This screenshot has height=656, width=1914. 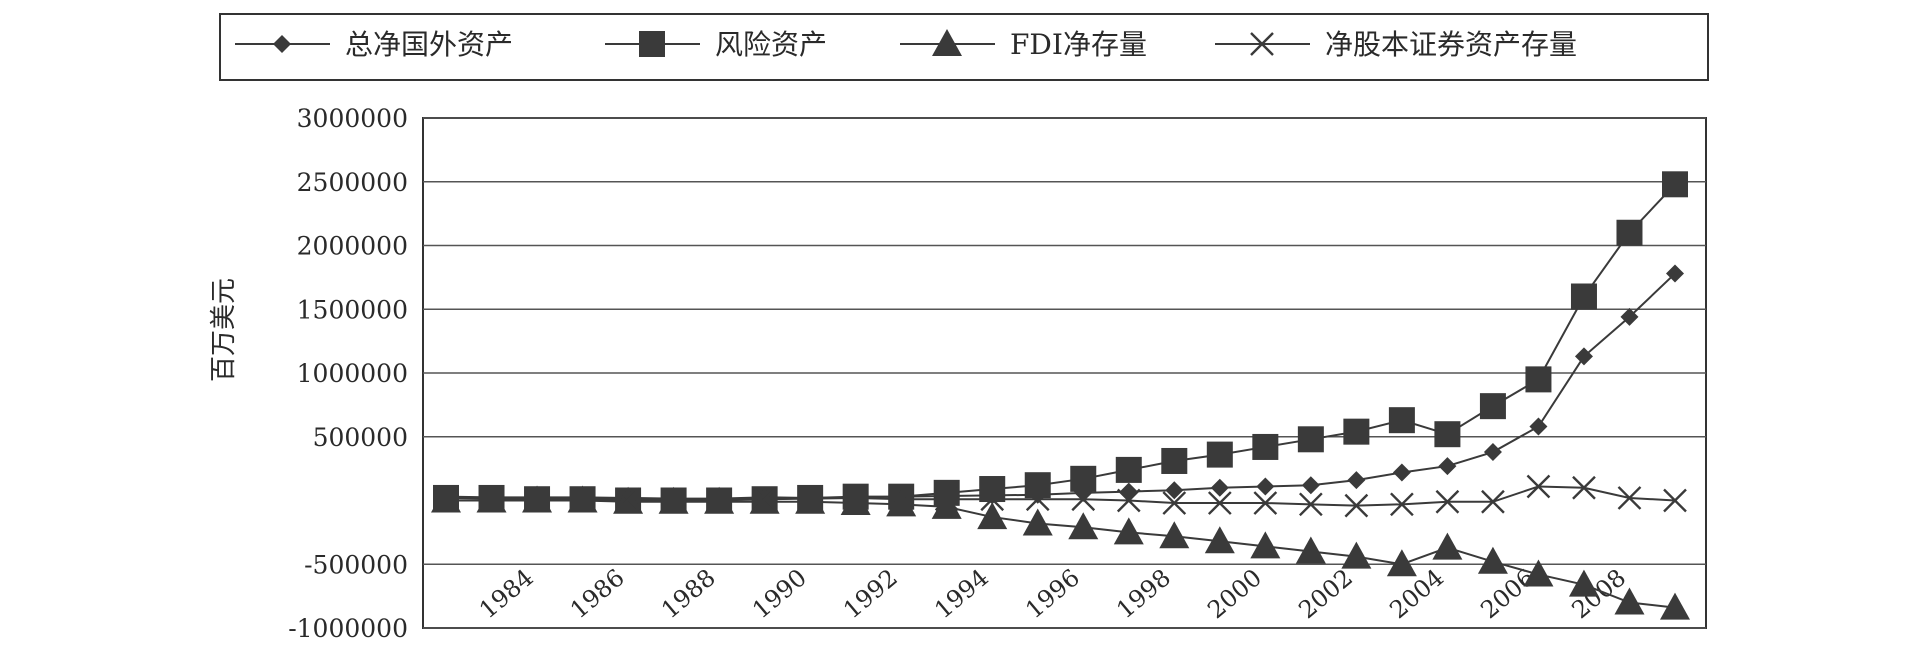 I want to click on y-tick-label: 1500000, so click(x=352, y=309).